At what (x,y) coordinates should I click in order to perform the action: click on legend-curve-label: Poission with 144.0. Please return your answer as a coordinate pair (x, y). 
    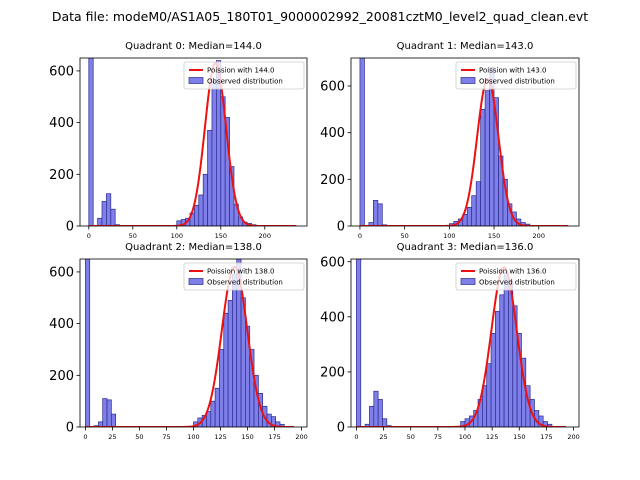
    Looking at the image, I should click on (241, 71).